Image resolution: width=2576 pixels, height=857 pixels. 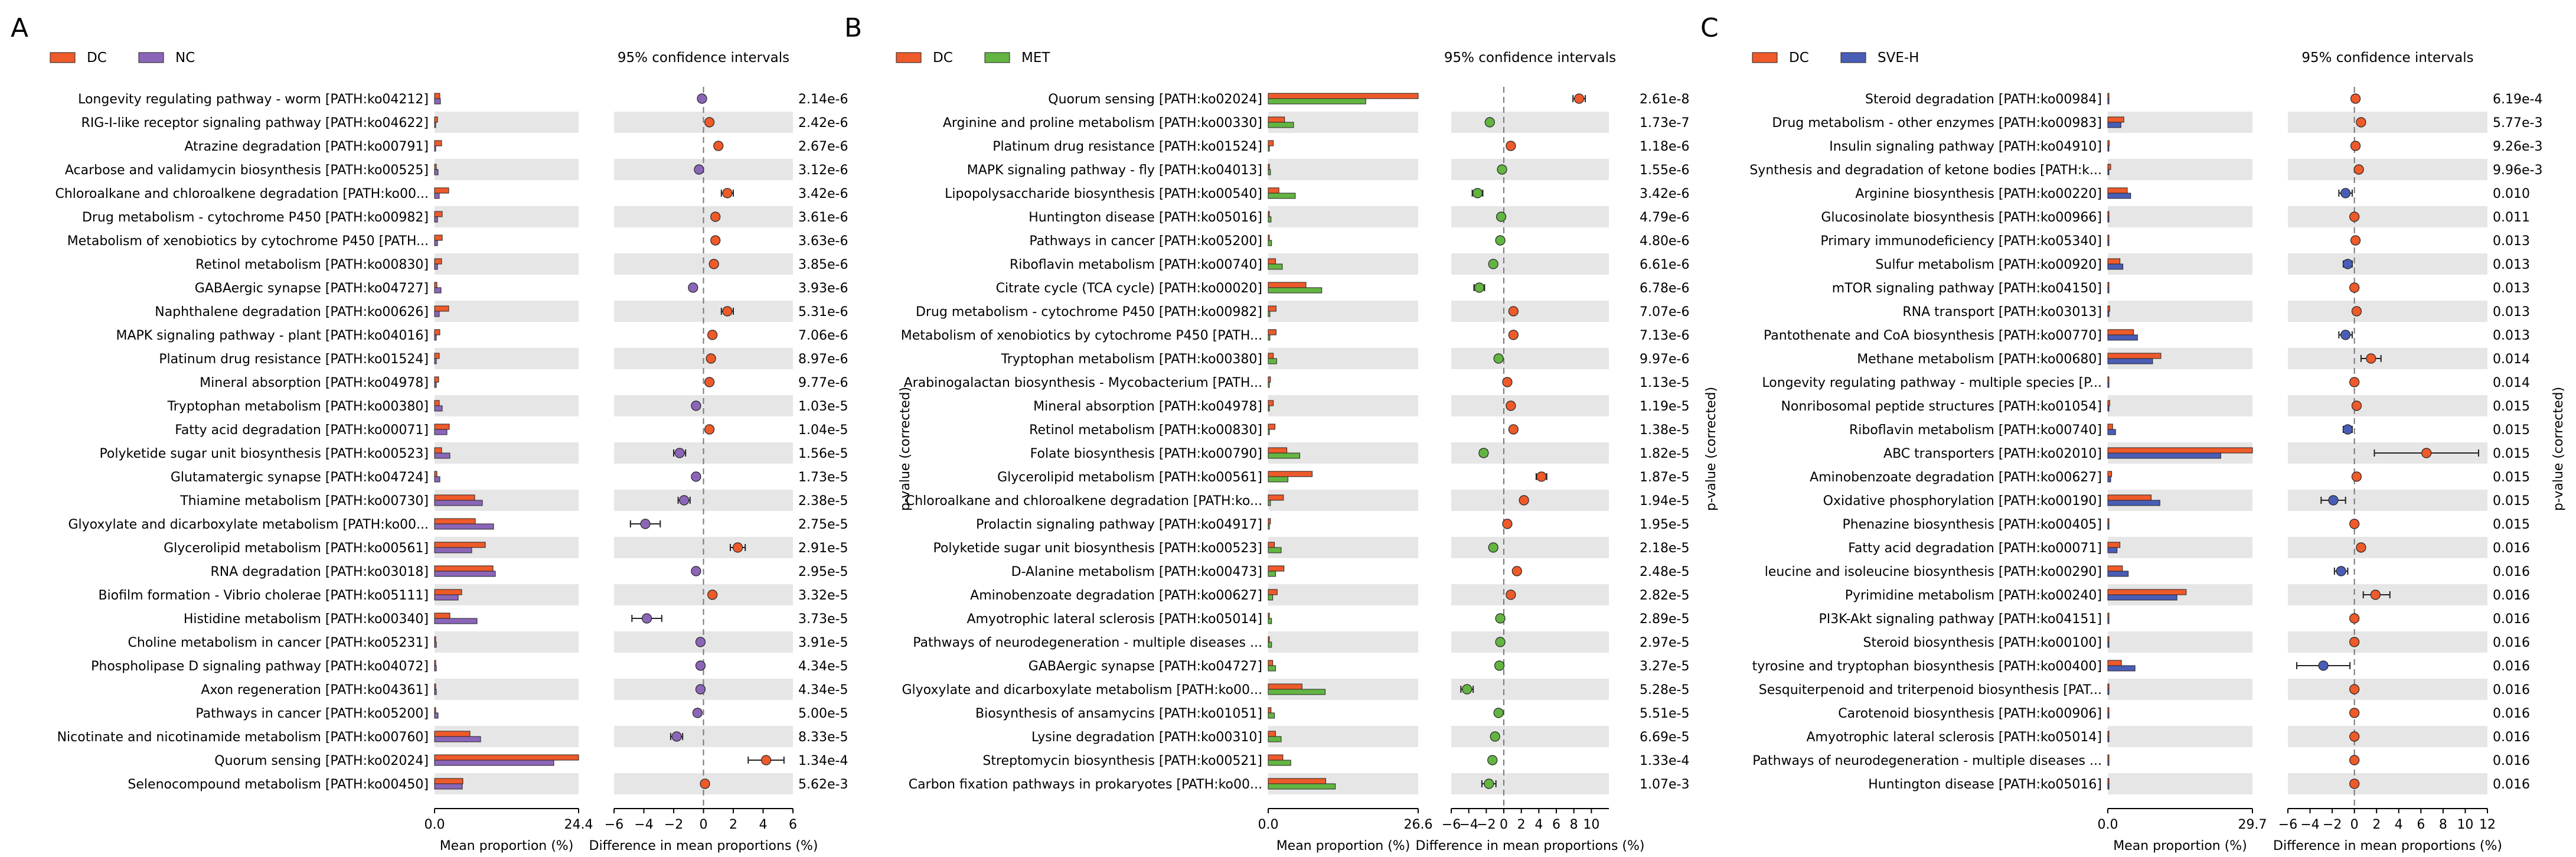 What do you see at coordinates (823, 407) in the screenshot?
I see `p-value: 1.03e-5` at bounding box center [823, 407].